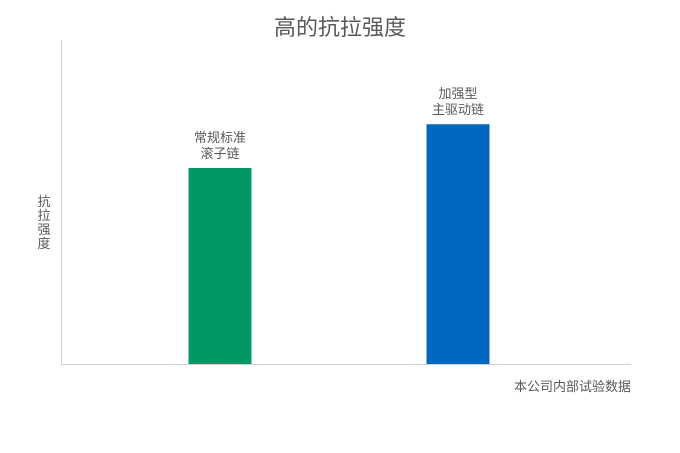 The image size is (680, 453). I want to click on bar-label-1: 常规标准滚子链, so click(220, 146).